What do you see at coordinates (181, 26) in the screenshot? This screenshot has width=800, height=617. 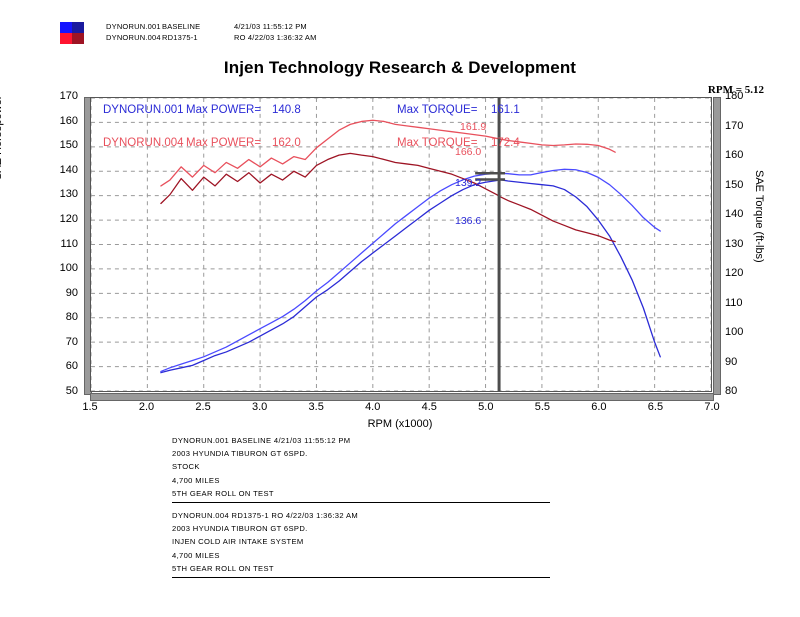 I see `header-run-name: BASELINE` at bounding box center [181, 26].